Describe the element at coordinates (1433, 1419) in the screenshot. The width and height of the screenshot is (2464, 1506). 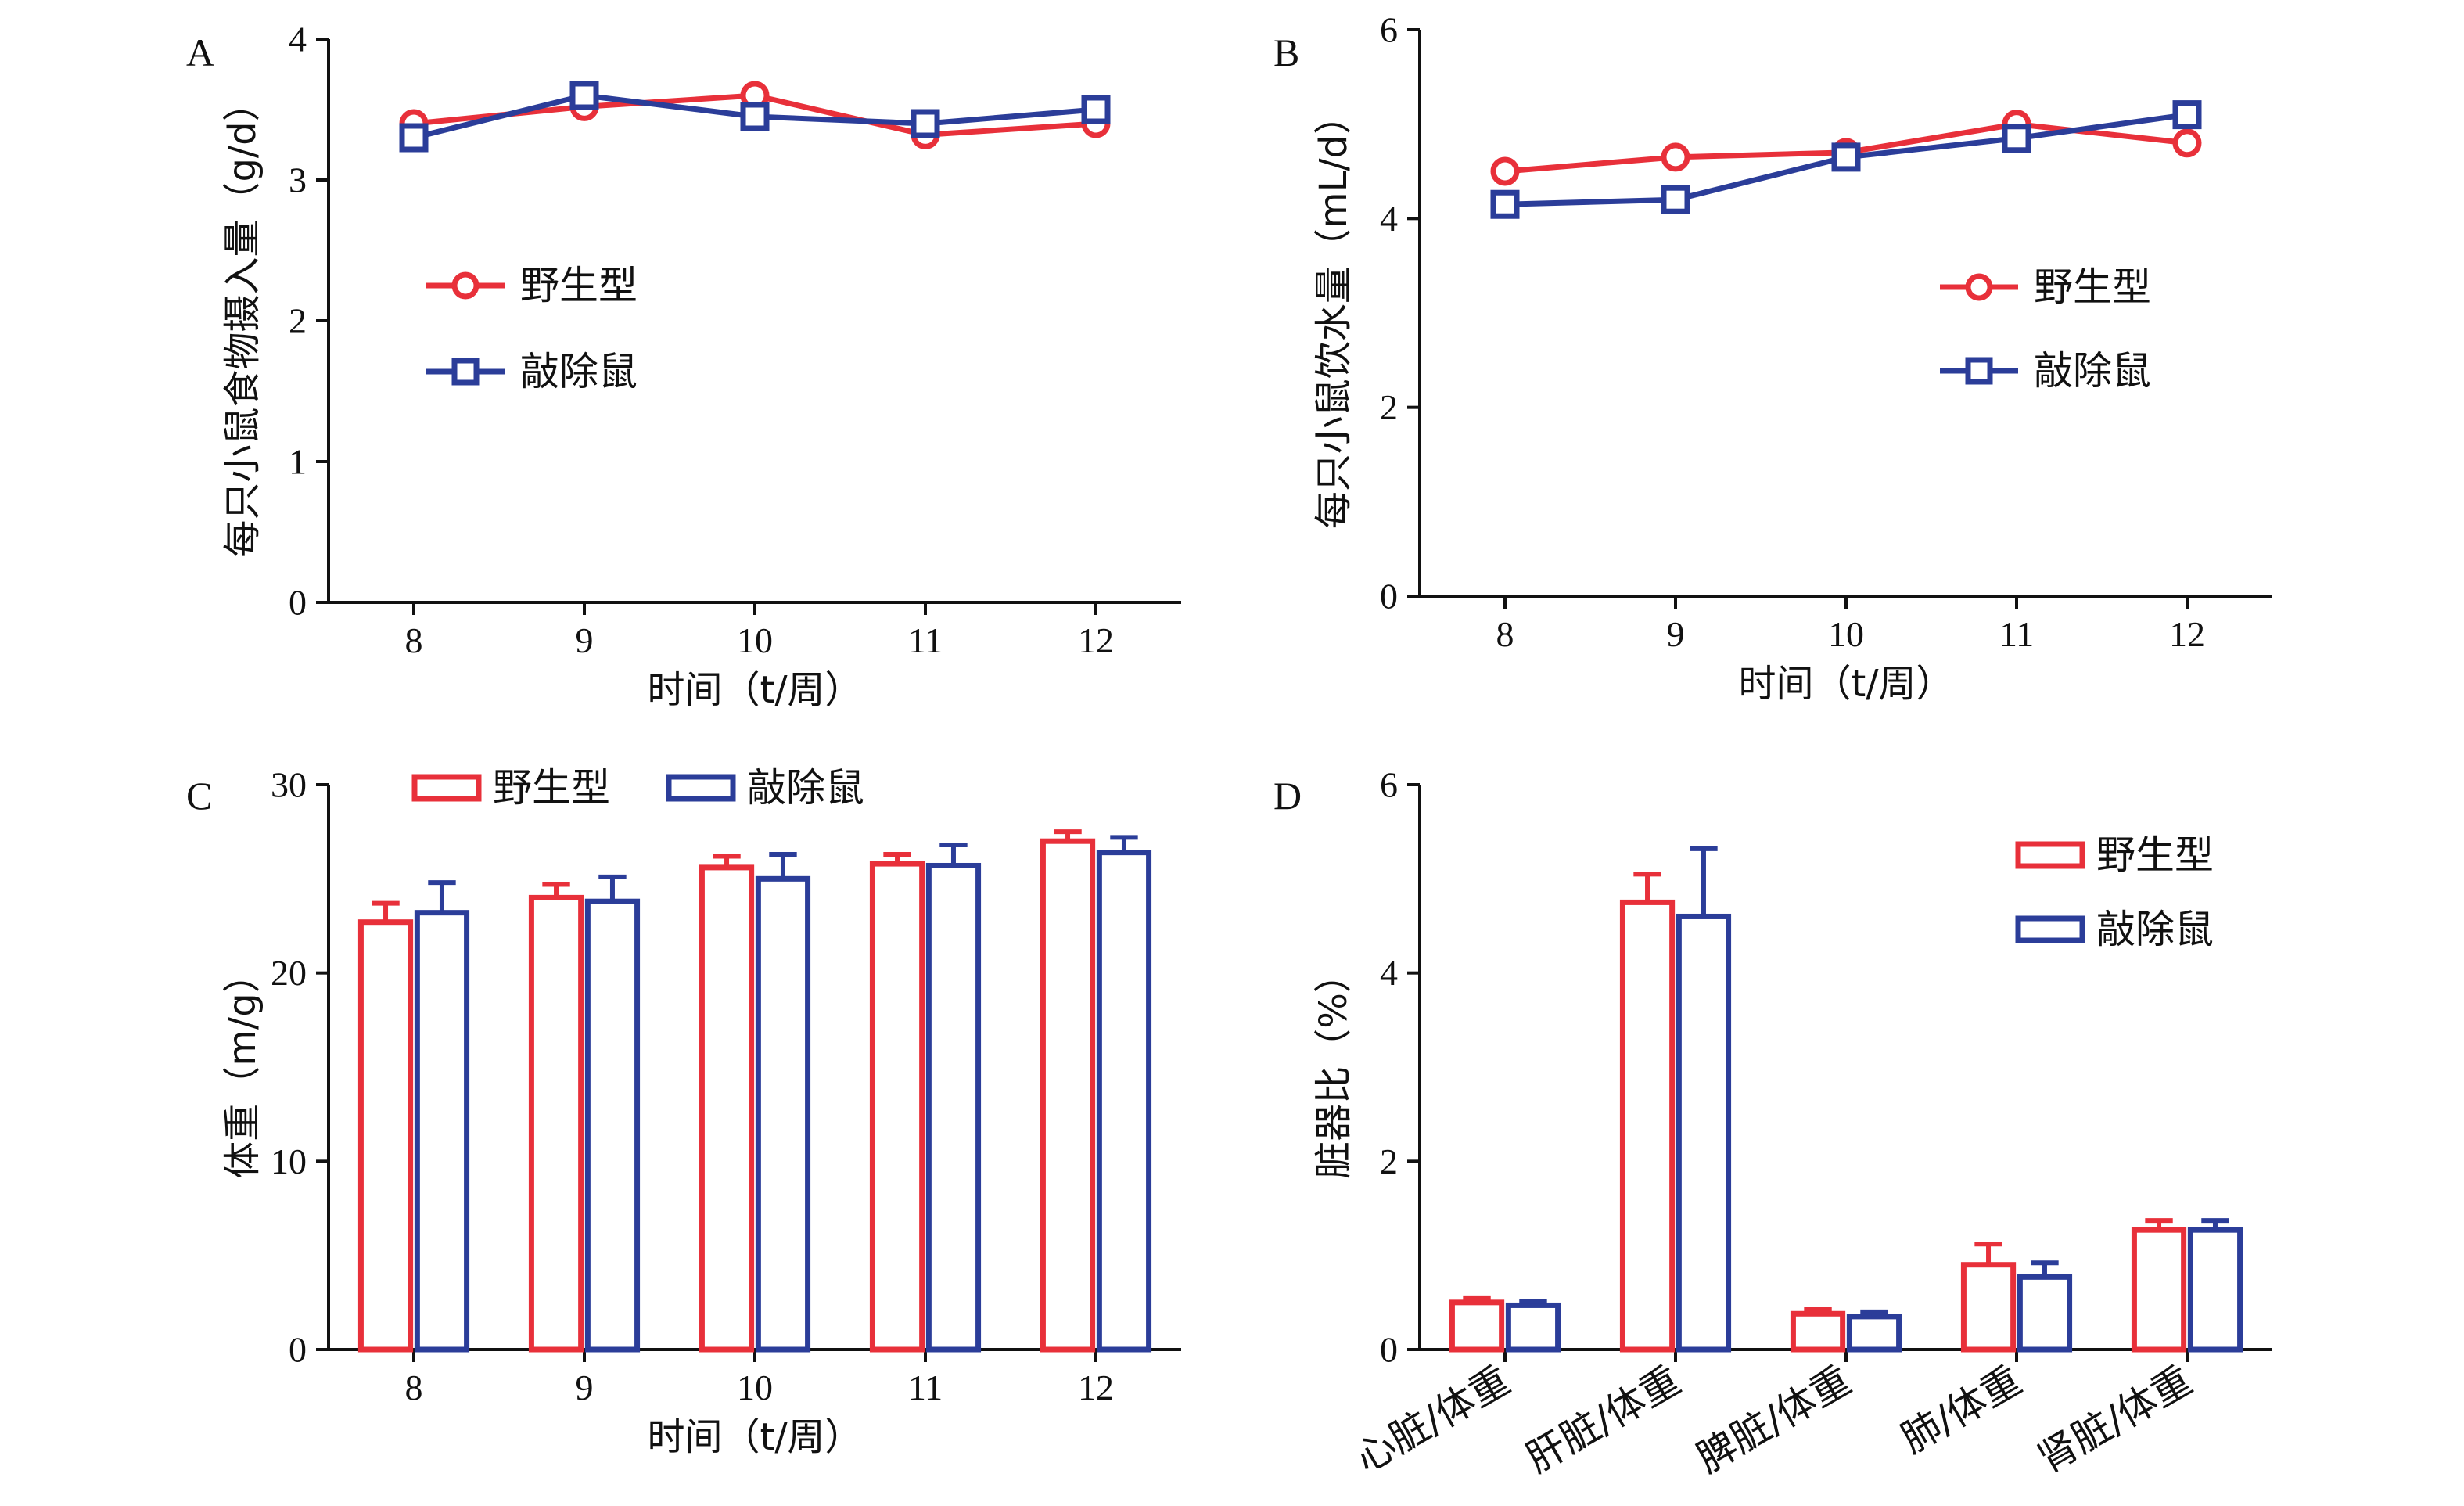
I see `x-tick-label: 心脏/体重` at that location.